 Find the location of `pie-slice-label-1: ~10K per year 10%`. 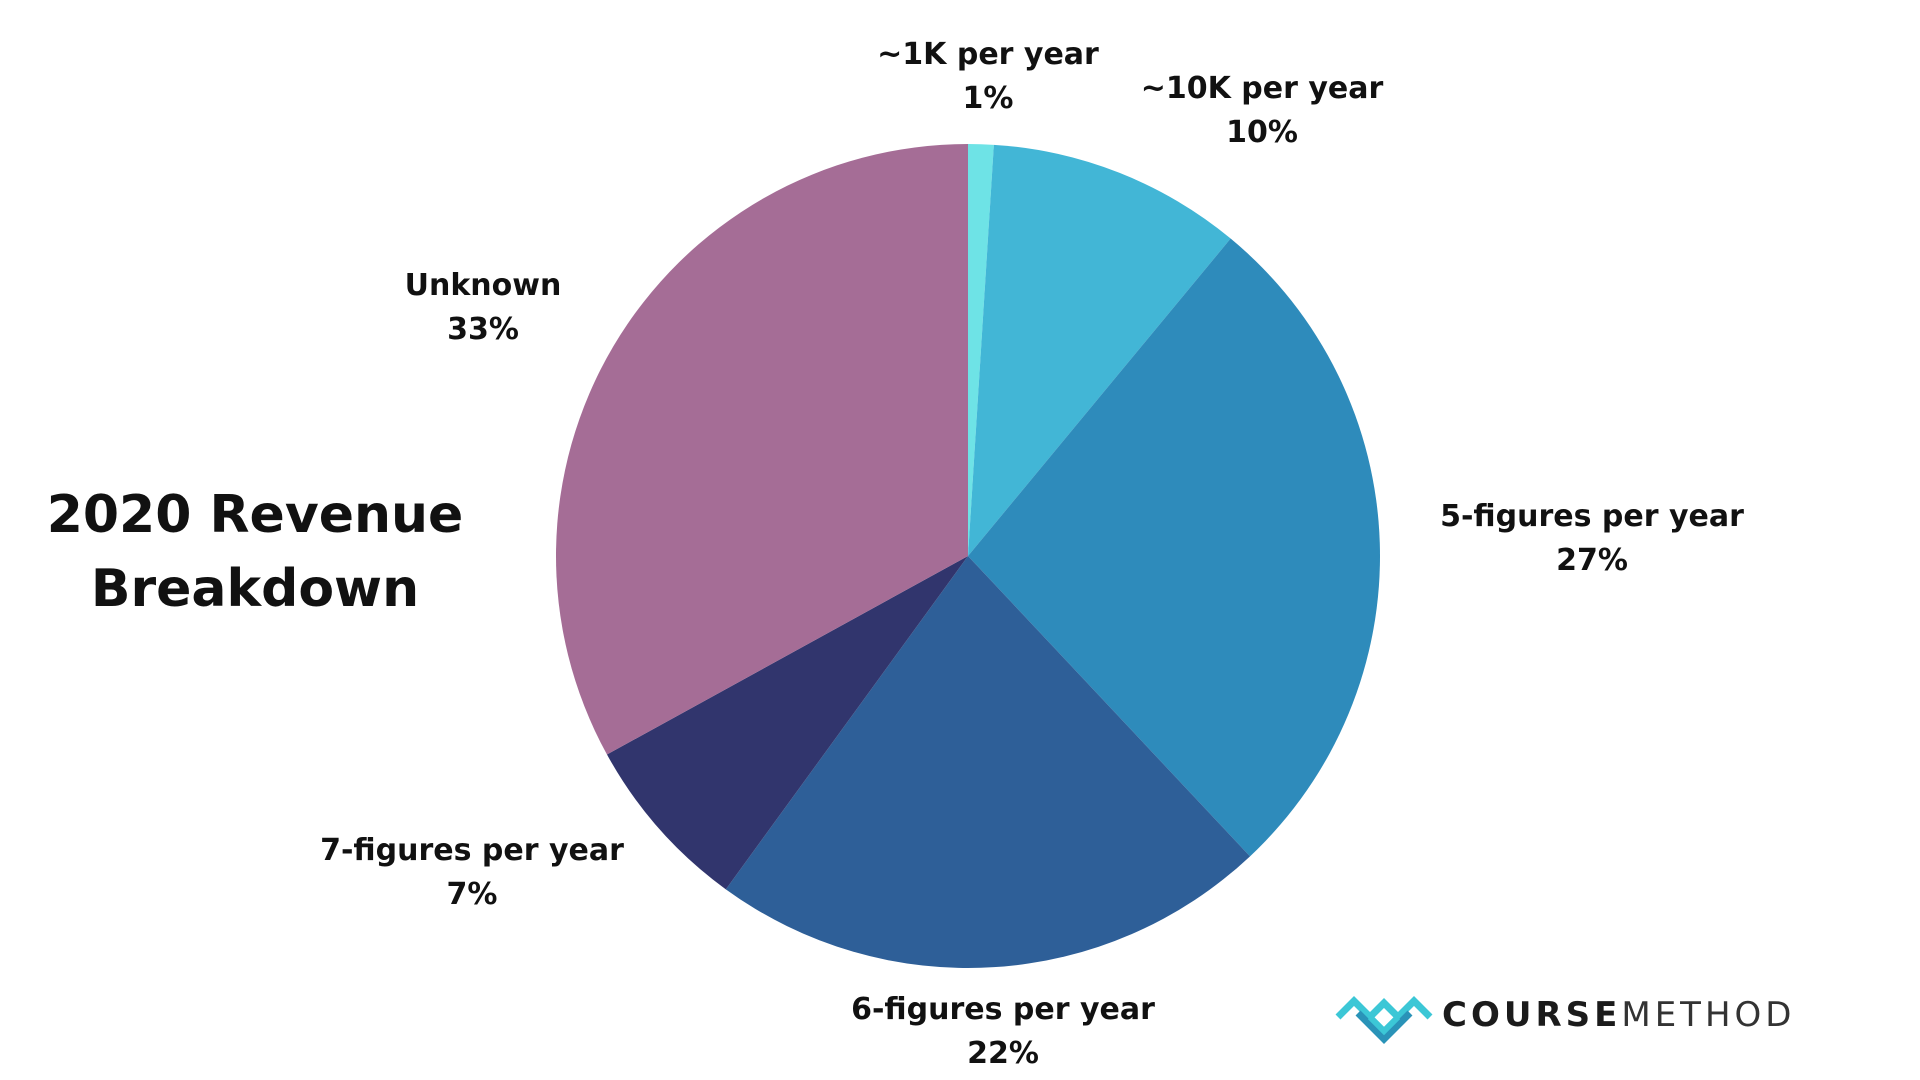

pie-slice-label-1: ~10K per year 10% is located at coordinates (1262, 110).